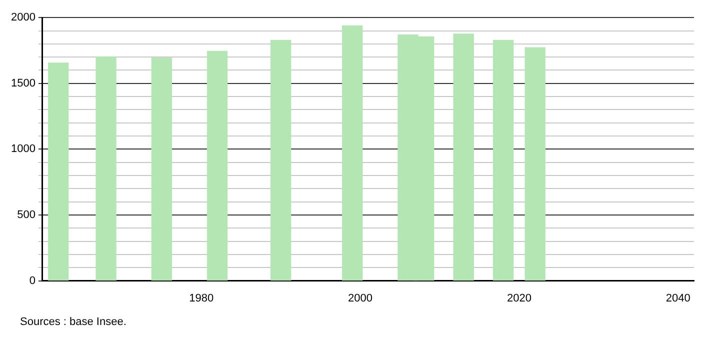 The height and width of the screenshot is (340, 710). Describe the element at coordinates (23, 149) in the screenshot. I see `y-tick-label: 1000` at that location.